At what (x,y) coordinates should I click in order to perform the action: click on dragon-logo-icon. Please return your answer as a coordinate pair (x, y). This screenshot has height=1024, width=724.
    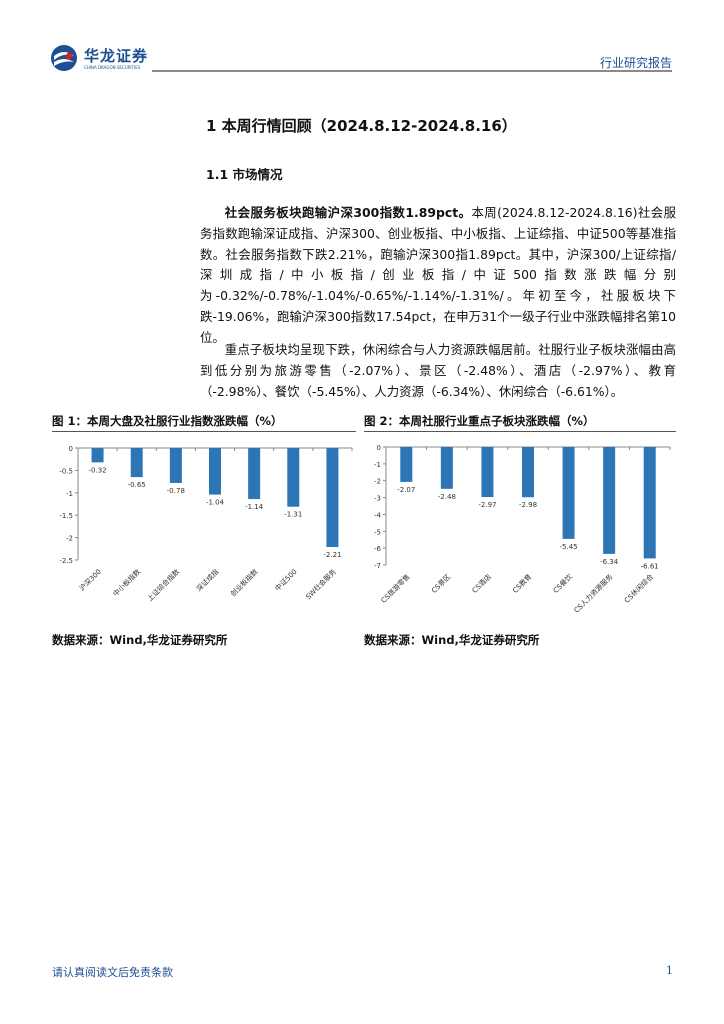
    Looking at the image, I should click on (64, 58).